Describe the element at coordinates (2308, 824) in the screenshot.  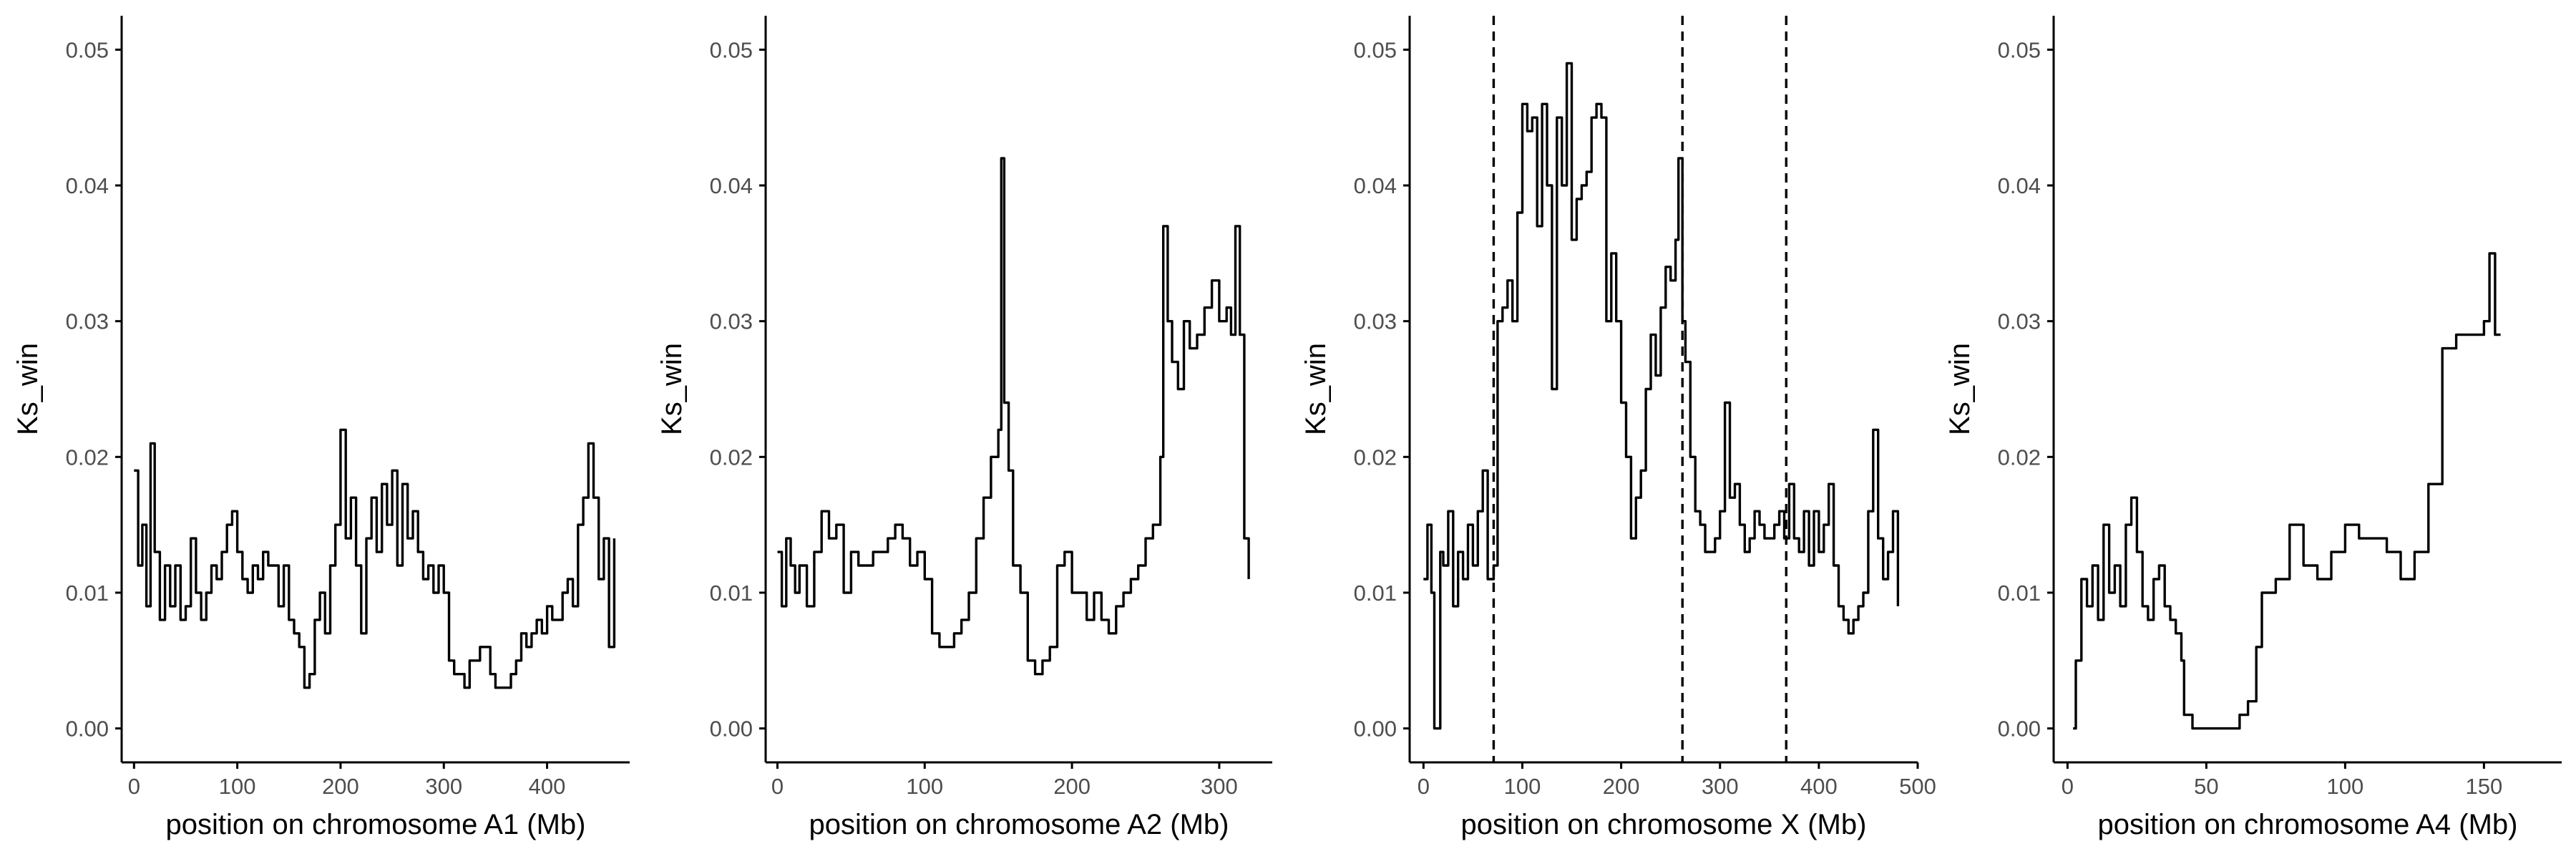
I see `x-axis-title: position on chromosome A4 (Mb)` at that location.